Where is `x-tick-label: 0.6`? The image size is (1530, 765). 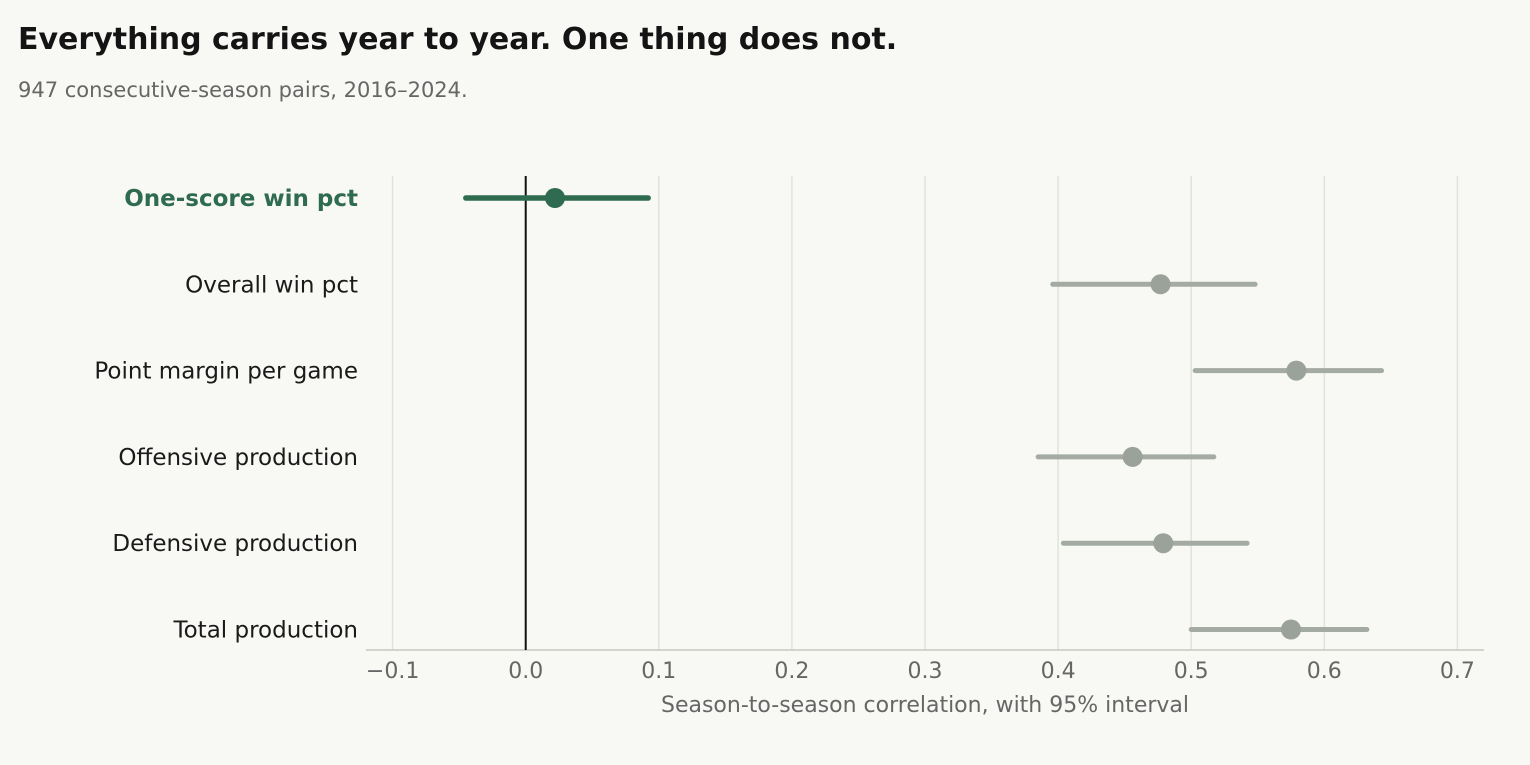 x-tick-label: 0.6 is located at coordinates (1324, 671).